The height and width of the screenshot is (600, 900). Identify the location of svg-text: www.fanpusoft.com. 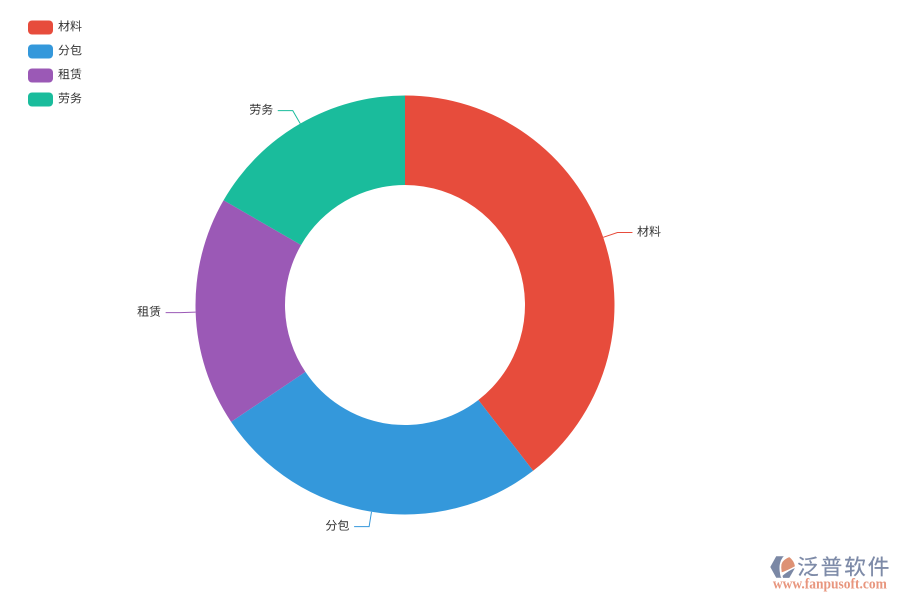
(830, 584).